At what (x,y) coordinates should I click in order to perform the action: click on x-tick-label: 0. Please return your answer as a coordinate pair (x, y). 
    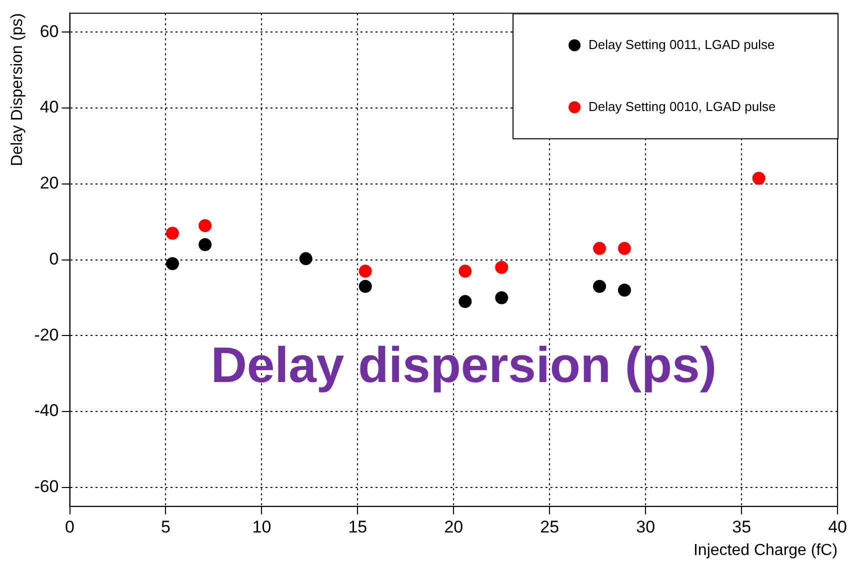
    Looking at the image, I should click on (70, 526).